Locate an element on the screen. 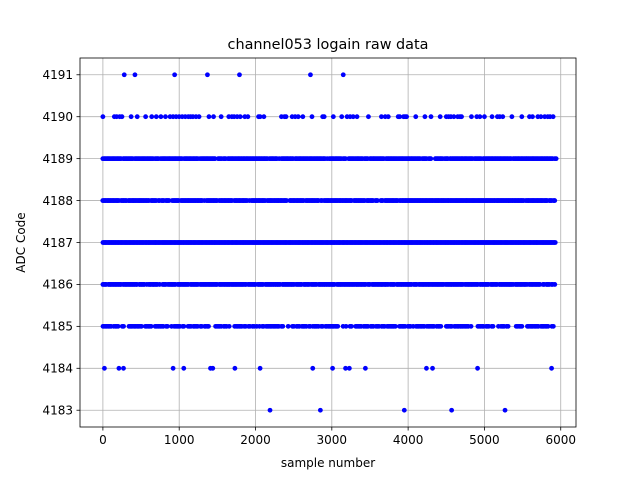  y-tick-label: 4190 is located at coordinates (57, 117).